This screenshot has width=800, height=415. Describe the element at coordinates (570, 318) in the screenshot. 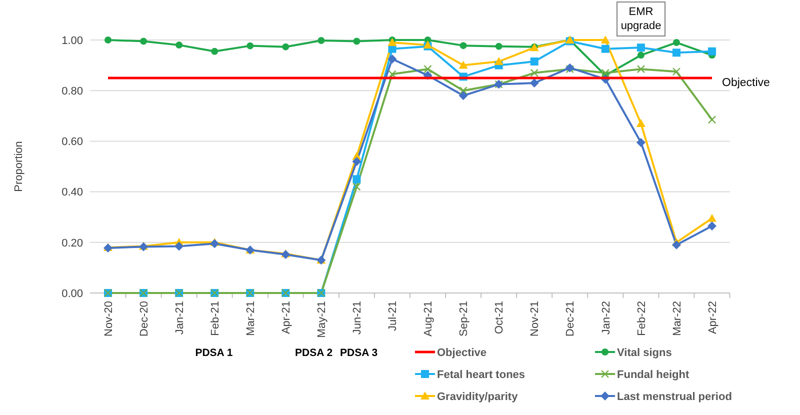

I see `x-tick-label: Dec-21` at that location.